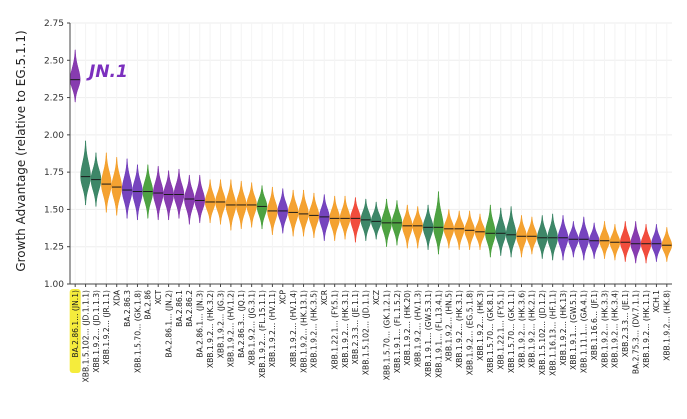 This screenshot has height=419, width=687. What do you see at coordinates (85, 336) in the screenshot?
I see `x-tick-label: XBB.1.5.102... (JD.1.1.1)` at bounding box center [85, 336].